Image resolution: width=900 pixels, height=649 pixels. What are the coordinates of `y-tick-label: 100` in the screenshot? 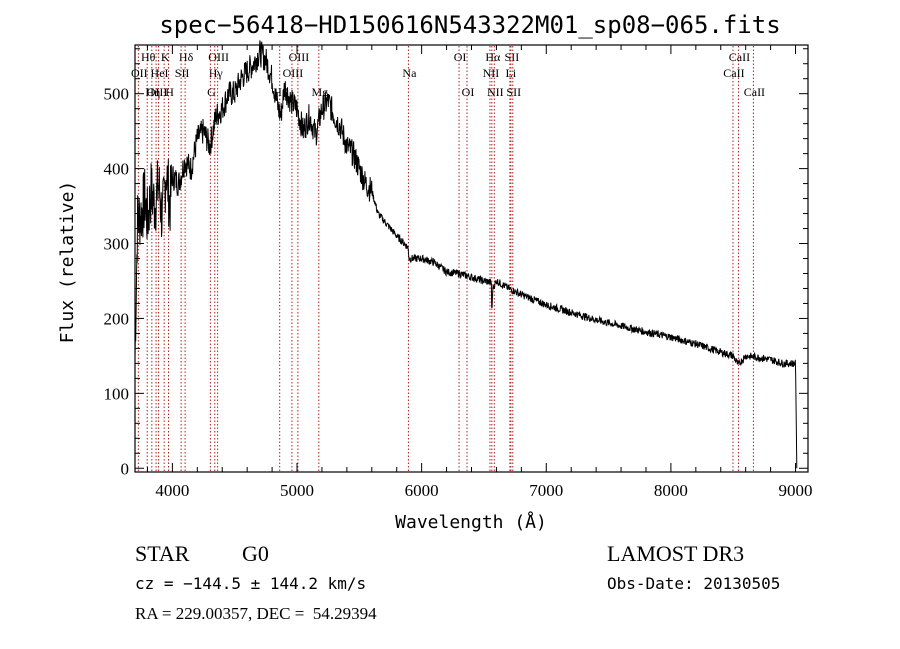 It's located at (117, 393).